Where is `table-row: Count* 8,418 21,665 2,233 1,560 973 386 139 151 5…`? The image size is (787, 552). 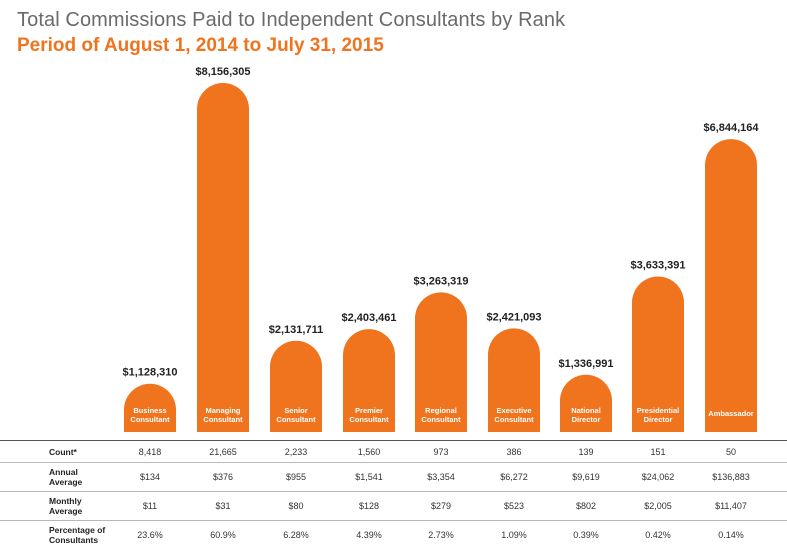
table-row: Count* 8,418 21,665 2,233 1,560 973 386 139 151 5… is located at coordinates (393, 451).